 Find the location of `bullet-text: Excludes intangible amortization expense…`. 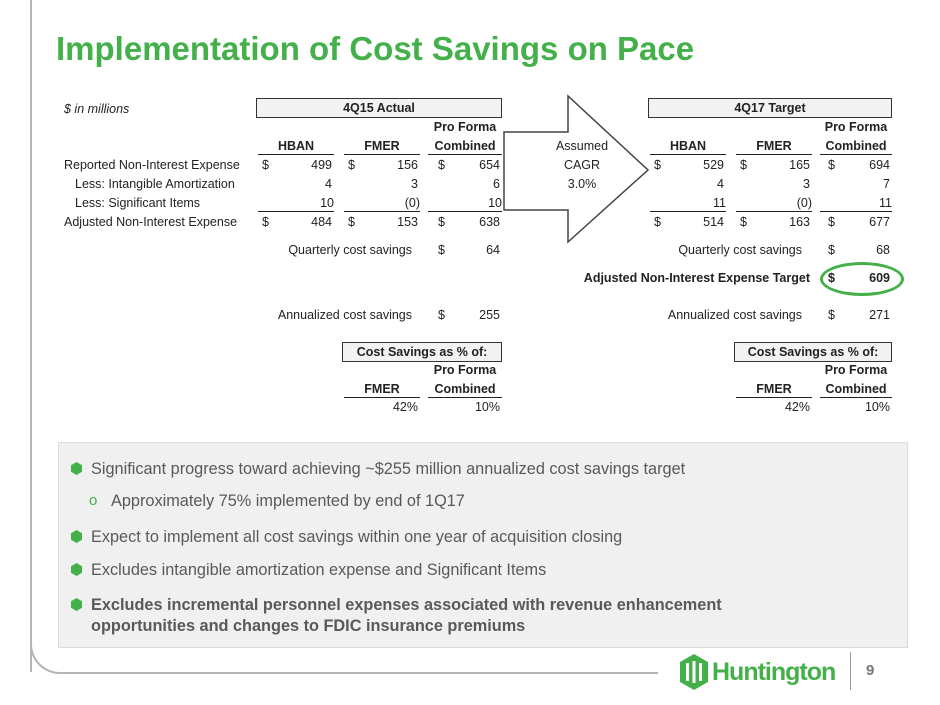

bullet-text: Excludes intangible amortization expense… is located at coordinates (319, 570).